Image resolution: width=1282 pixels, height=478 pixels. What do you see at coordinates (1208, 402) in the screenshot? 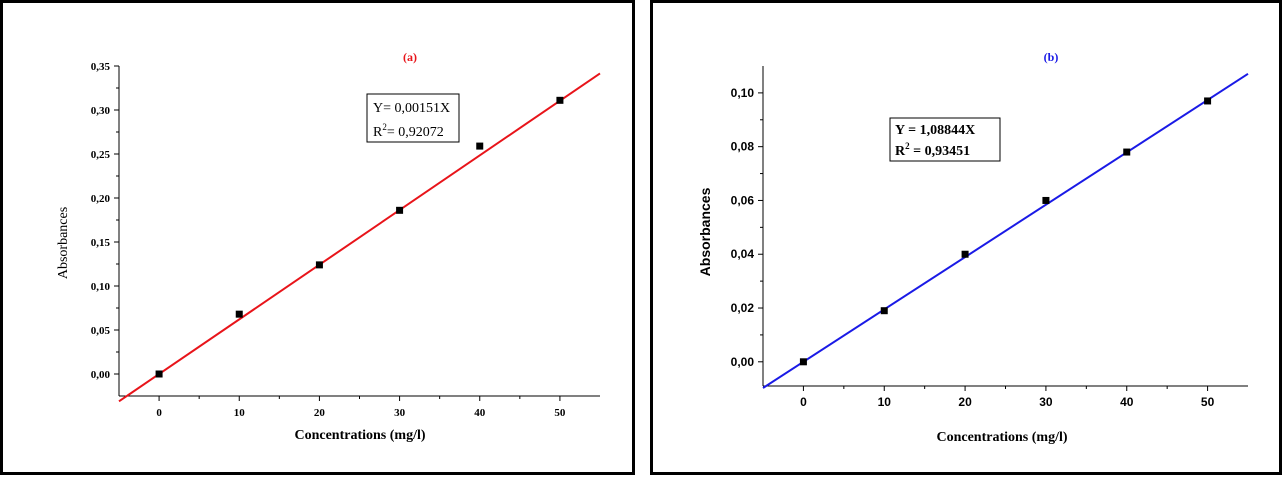
I see `chart-b-x-tick-label: 50` at bounding box center [1208, 402].